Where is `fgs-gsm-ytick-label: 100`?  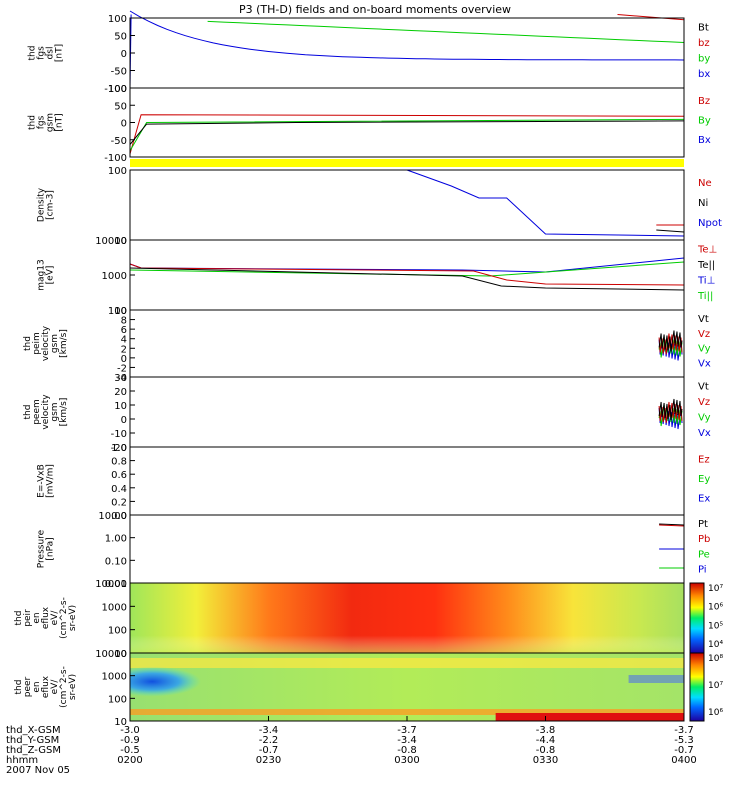 fgs-gsm-ytick-label: 100 is located at coordinates (117, 89).